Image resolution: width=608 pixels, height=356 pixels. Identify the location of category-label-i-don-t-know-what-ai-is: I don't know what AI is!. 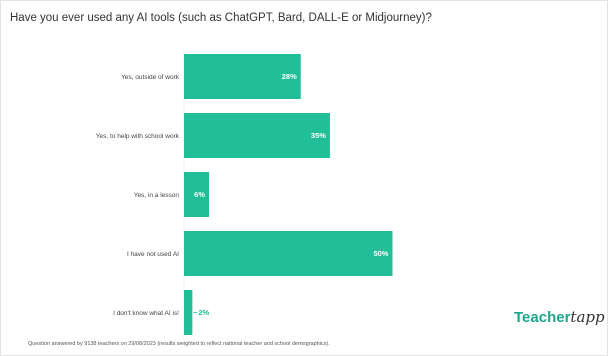
(146, 313).